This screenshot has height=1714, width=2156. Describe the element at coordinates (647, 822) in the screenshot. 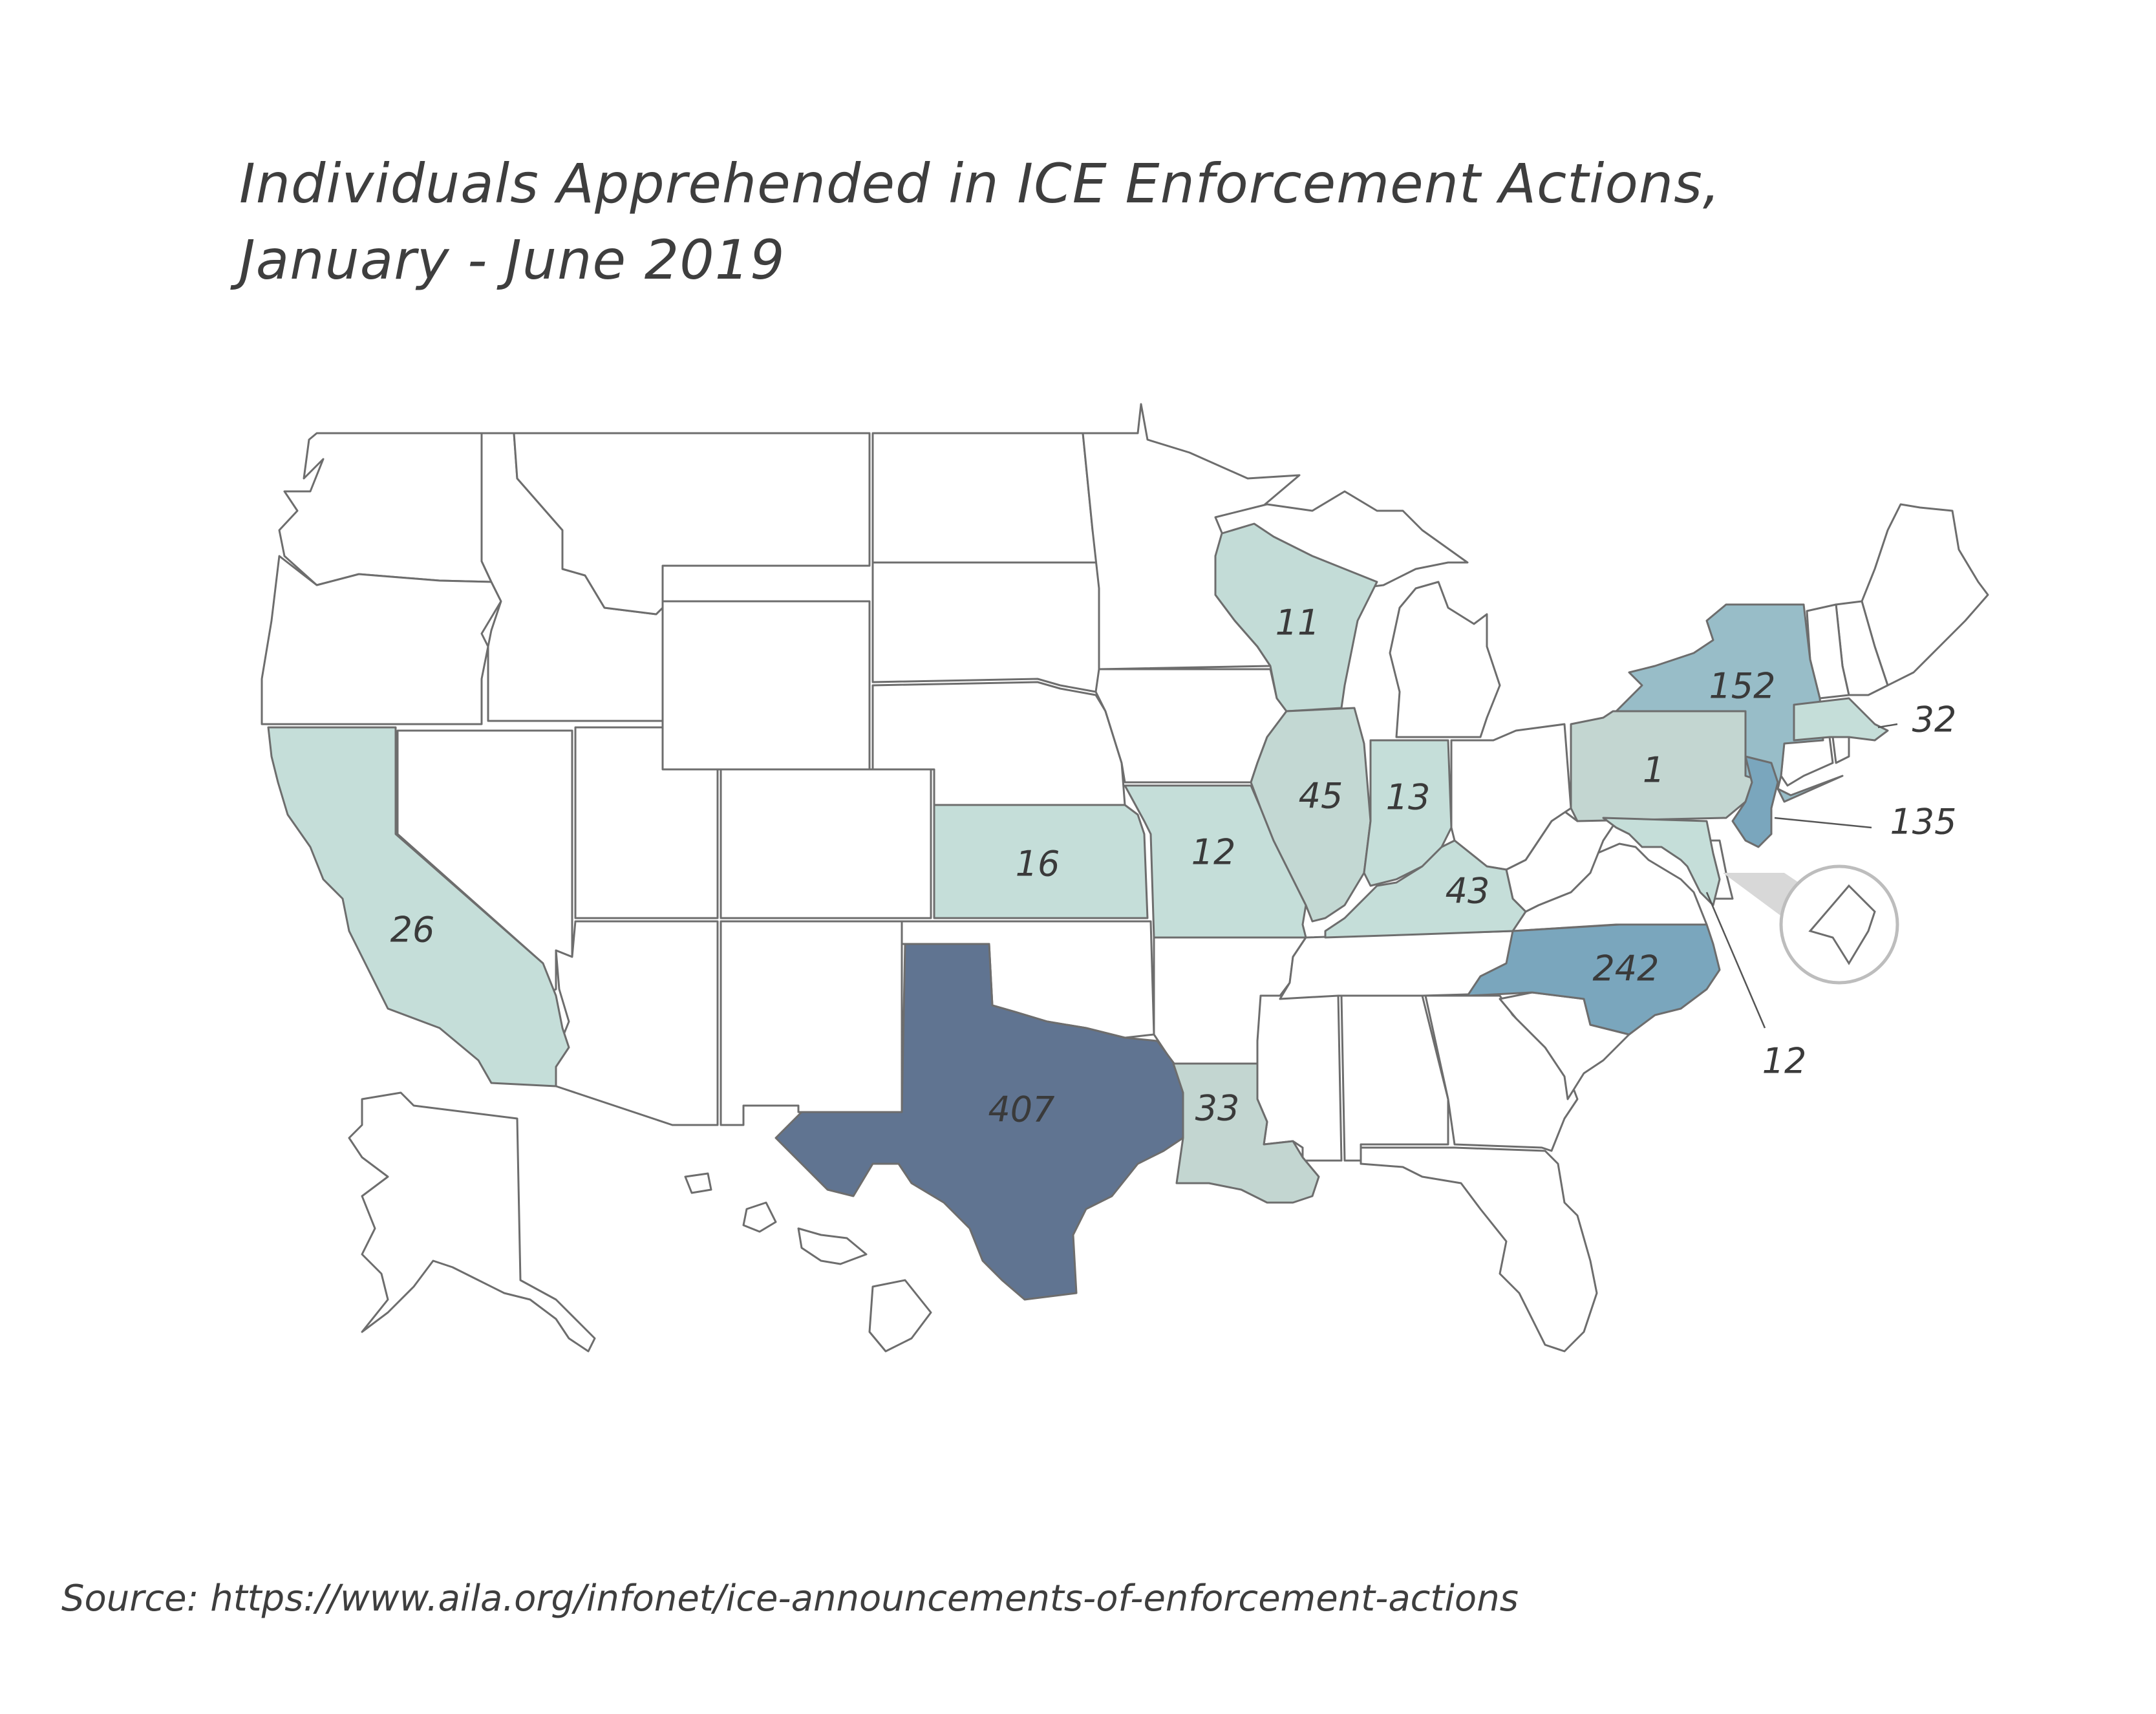

I see `state-utah` at that location.